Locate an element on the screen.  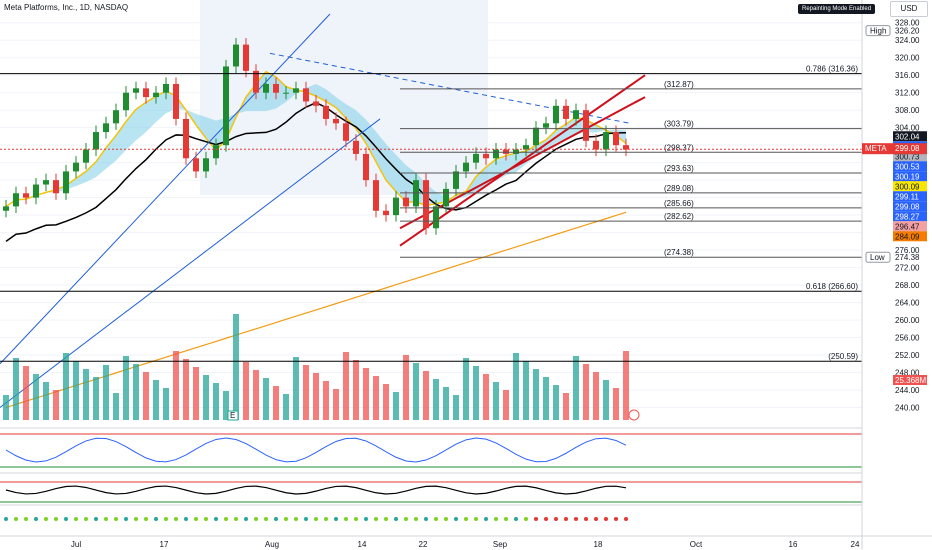
x-tick-label: Aug is located at coordinates (272, 544).